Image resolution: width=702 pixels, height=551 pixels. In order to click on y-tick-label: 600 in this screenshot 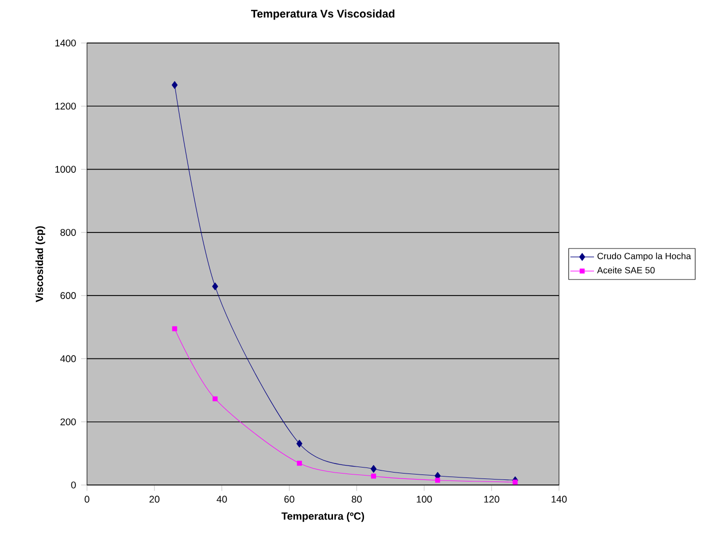, I will do `click(68, 295)`.